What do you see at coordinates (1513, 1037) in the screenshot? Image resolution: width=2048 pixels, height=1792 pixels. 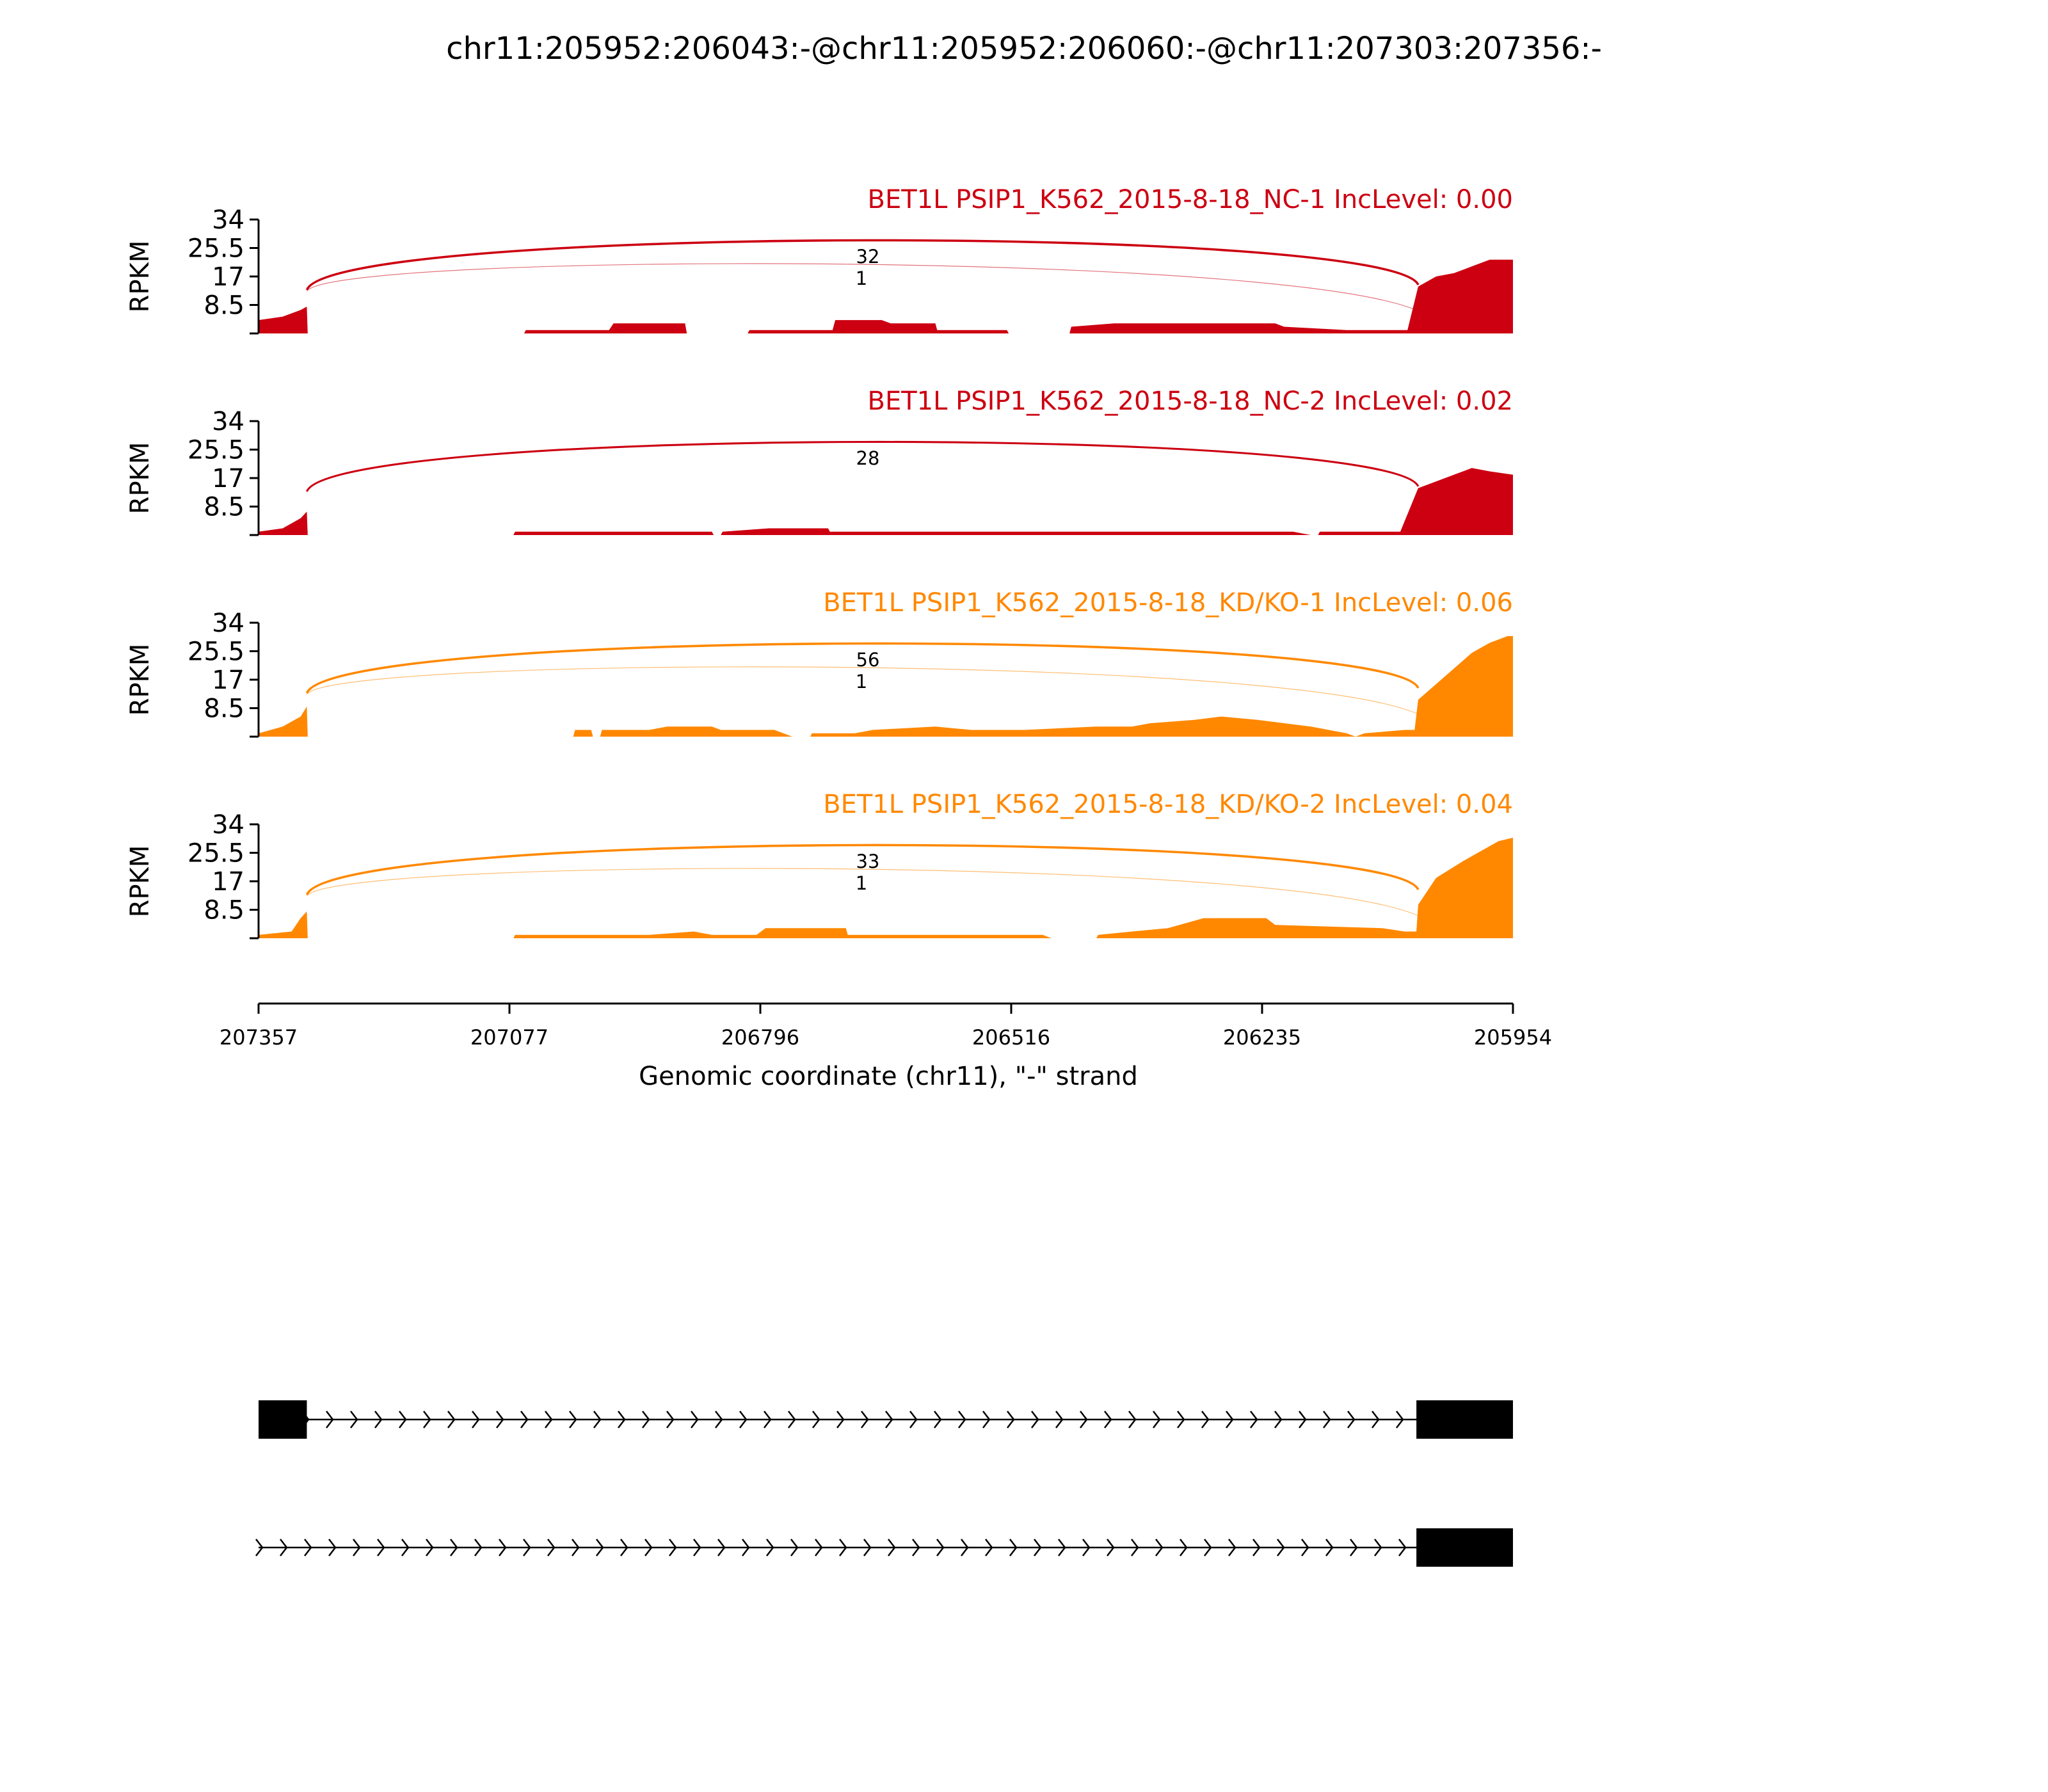 I see `x-tick-label: 205954` at bounding box center [1513, 1037].